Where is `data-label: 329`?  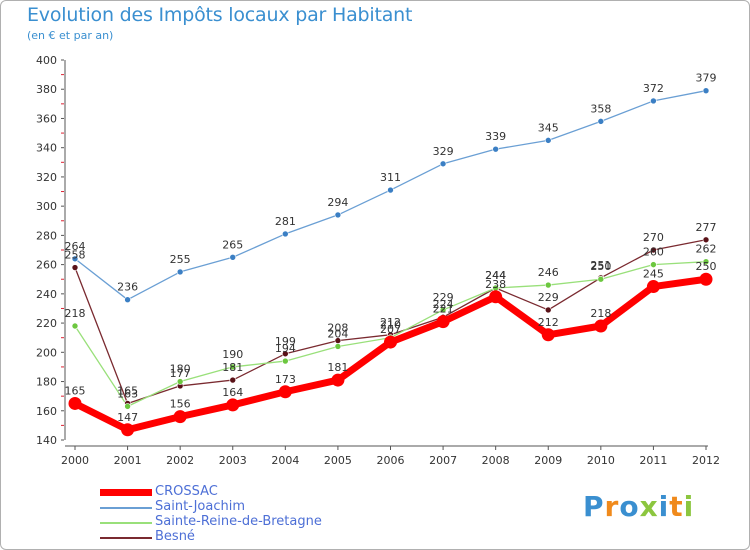
data-label: 329 is located at coordinates (443, 151).